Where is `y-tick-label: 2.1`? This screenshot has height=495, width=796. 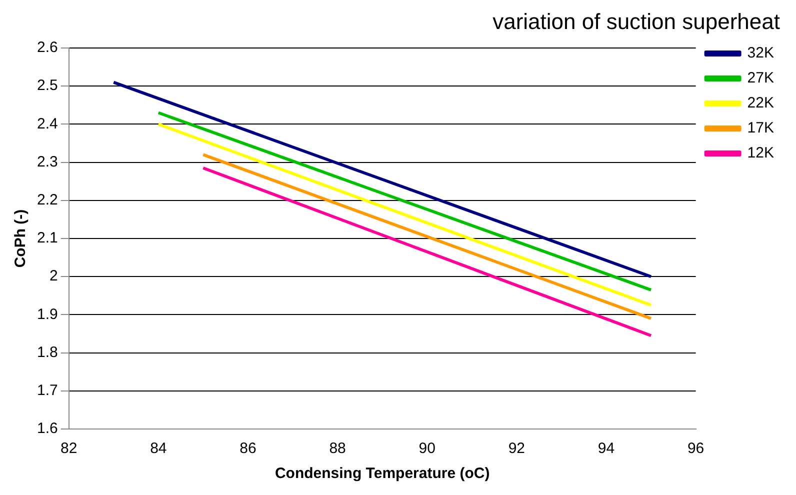 y-tick-label: 2.1 is located at coordinates (47, 238).